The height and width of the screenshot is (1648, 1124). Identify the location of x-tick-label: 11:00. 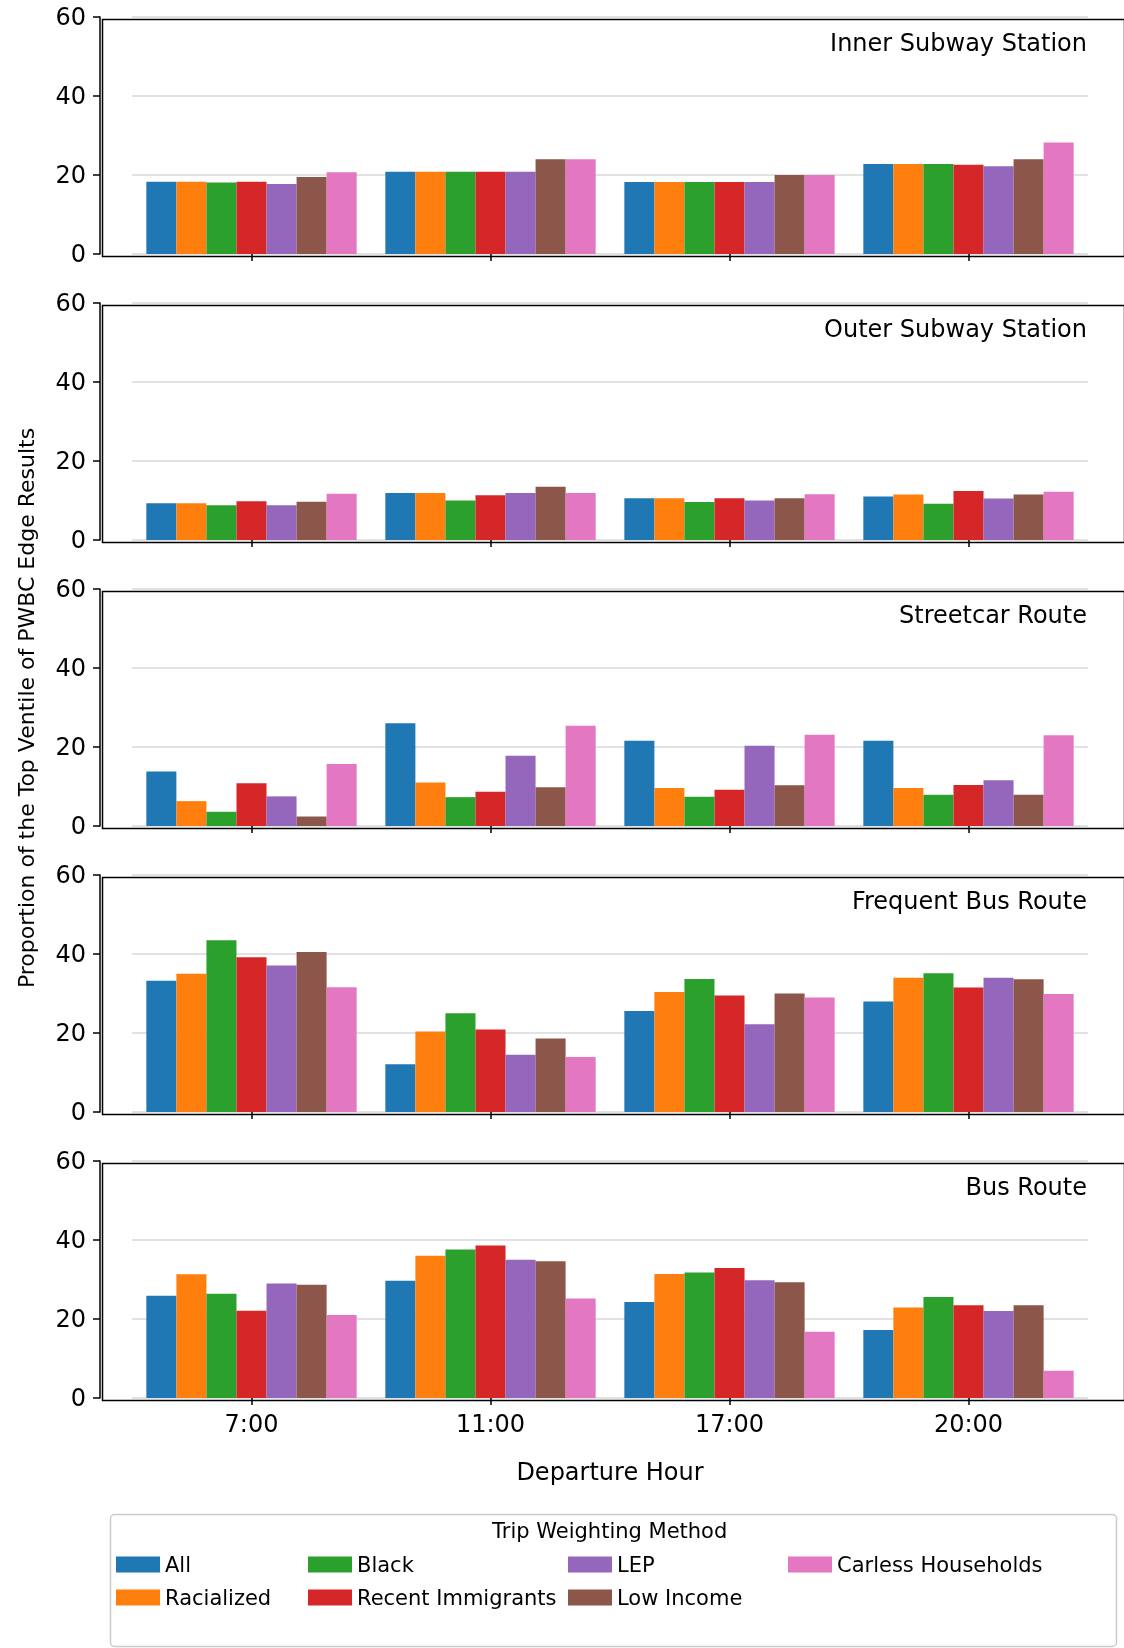
(490, 1424).